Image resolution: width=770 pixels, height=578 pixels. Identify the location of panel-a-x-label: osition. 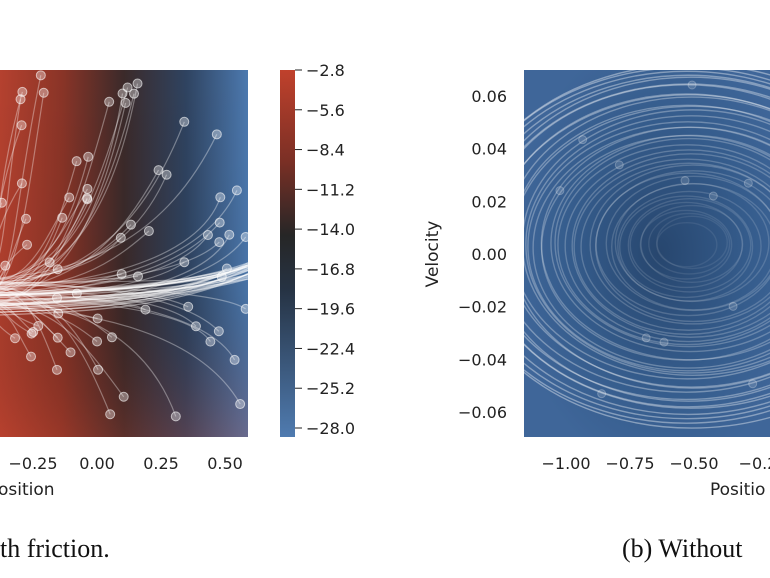
(27, 490).